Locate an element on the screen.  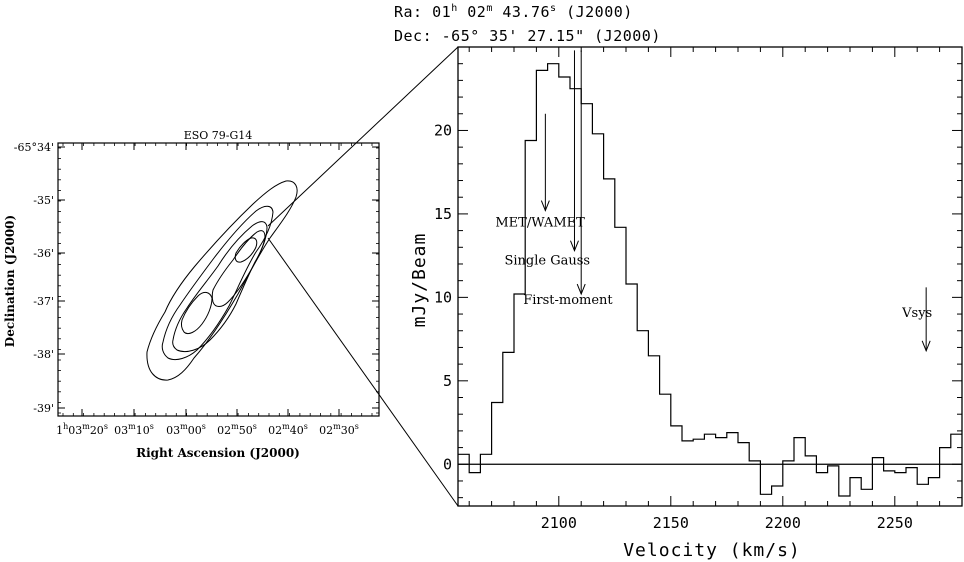
y-tick-label: 15 is located at coordinates (443, 214).